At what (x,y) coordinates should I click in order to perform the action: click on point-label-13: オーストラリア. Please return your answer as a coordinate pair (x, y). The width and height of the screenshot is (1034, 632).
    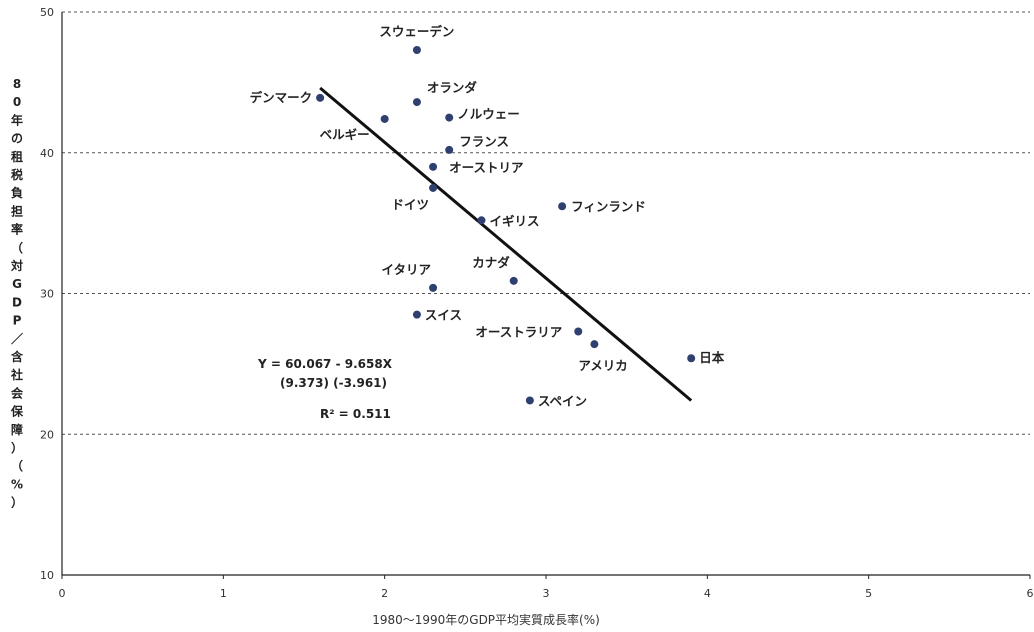
    Looking at the image, I should click on (518, 332).